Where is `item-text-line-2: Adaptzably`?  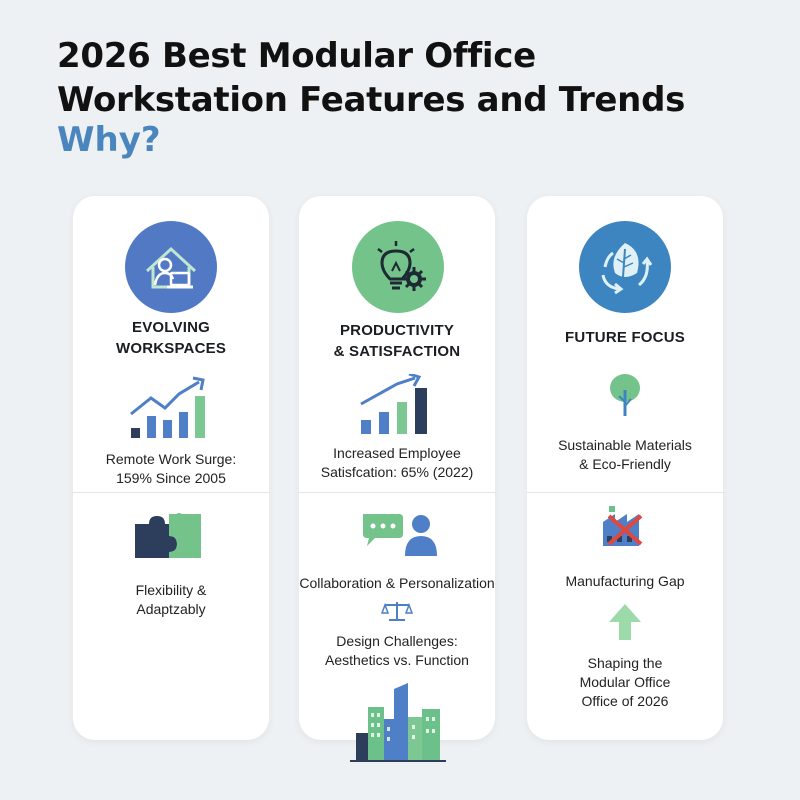
item-text-line-2: Adaptzably is located at coordinates (171, 609).